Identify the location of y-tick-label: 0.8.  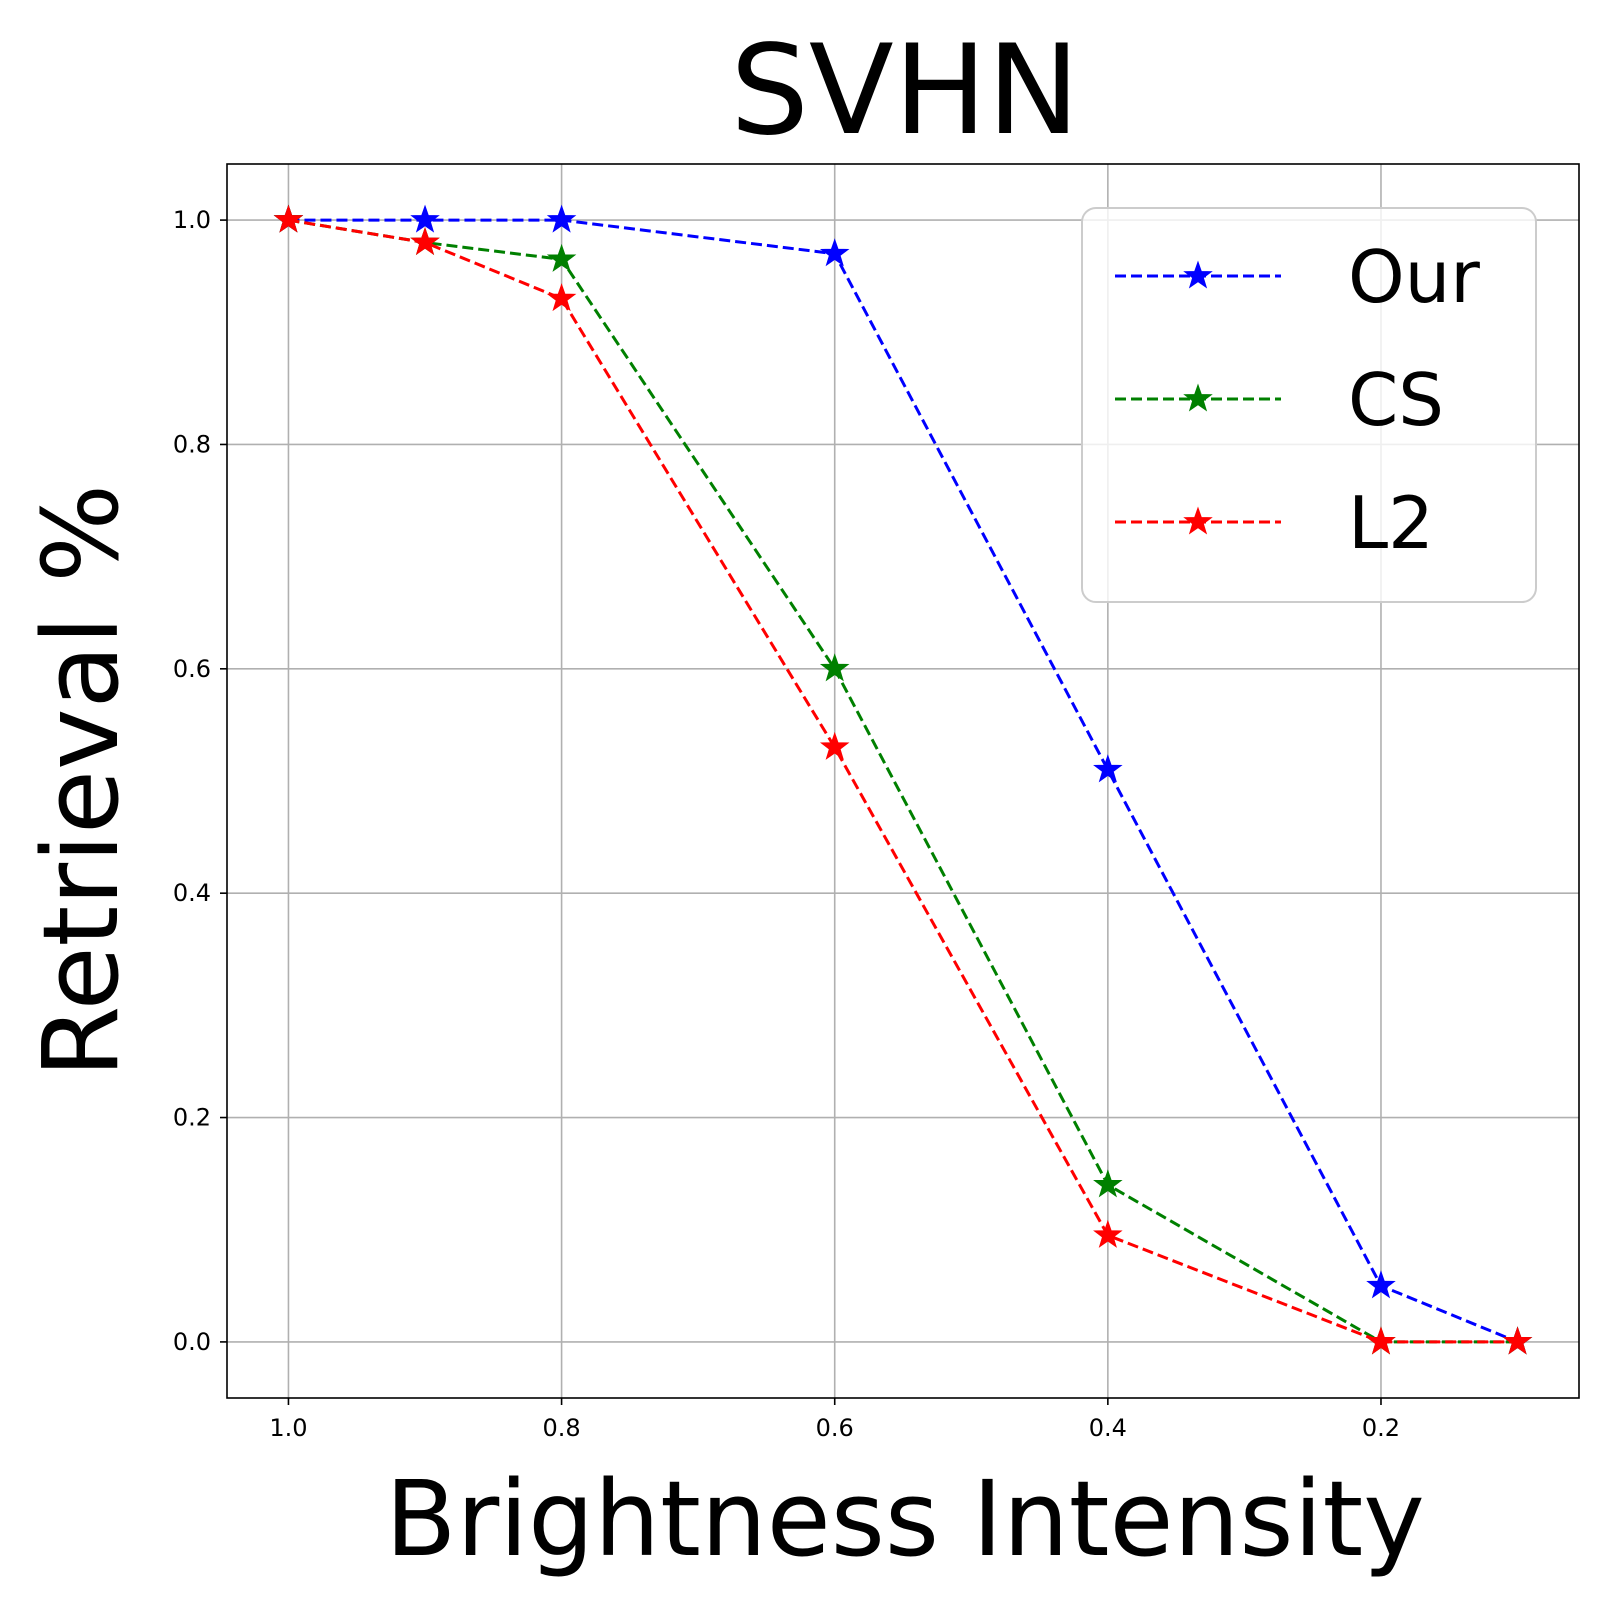
(192, 444).